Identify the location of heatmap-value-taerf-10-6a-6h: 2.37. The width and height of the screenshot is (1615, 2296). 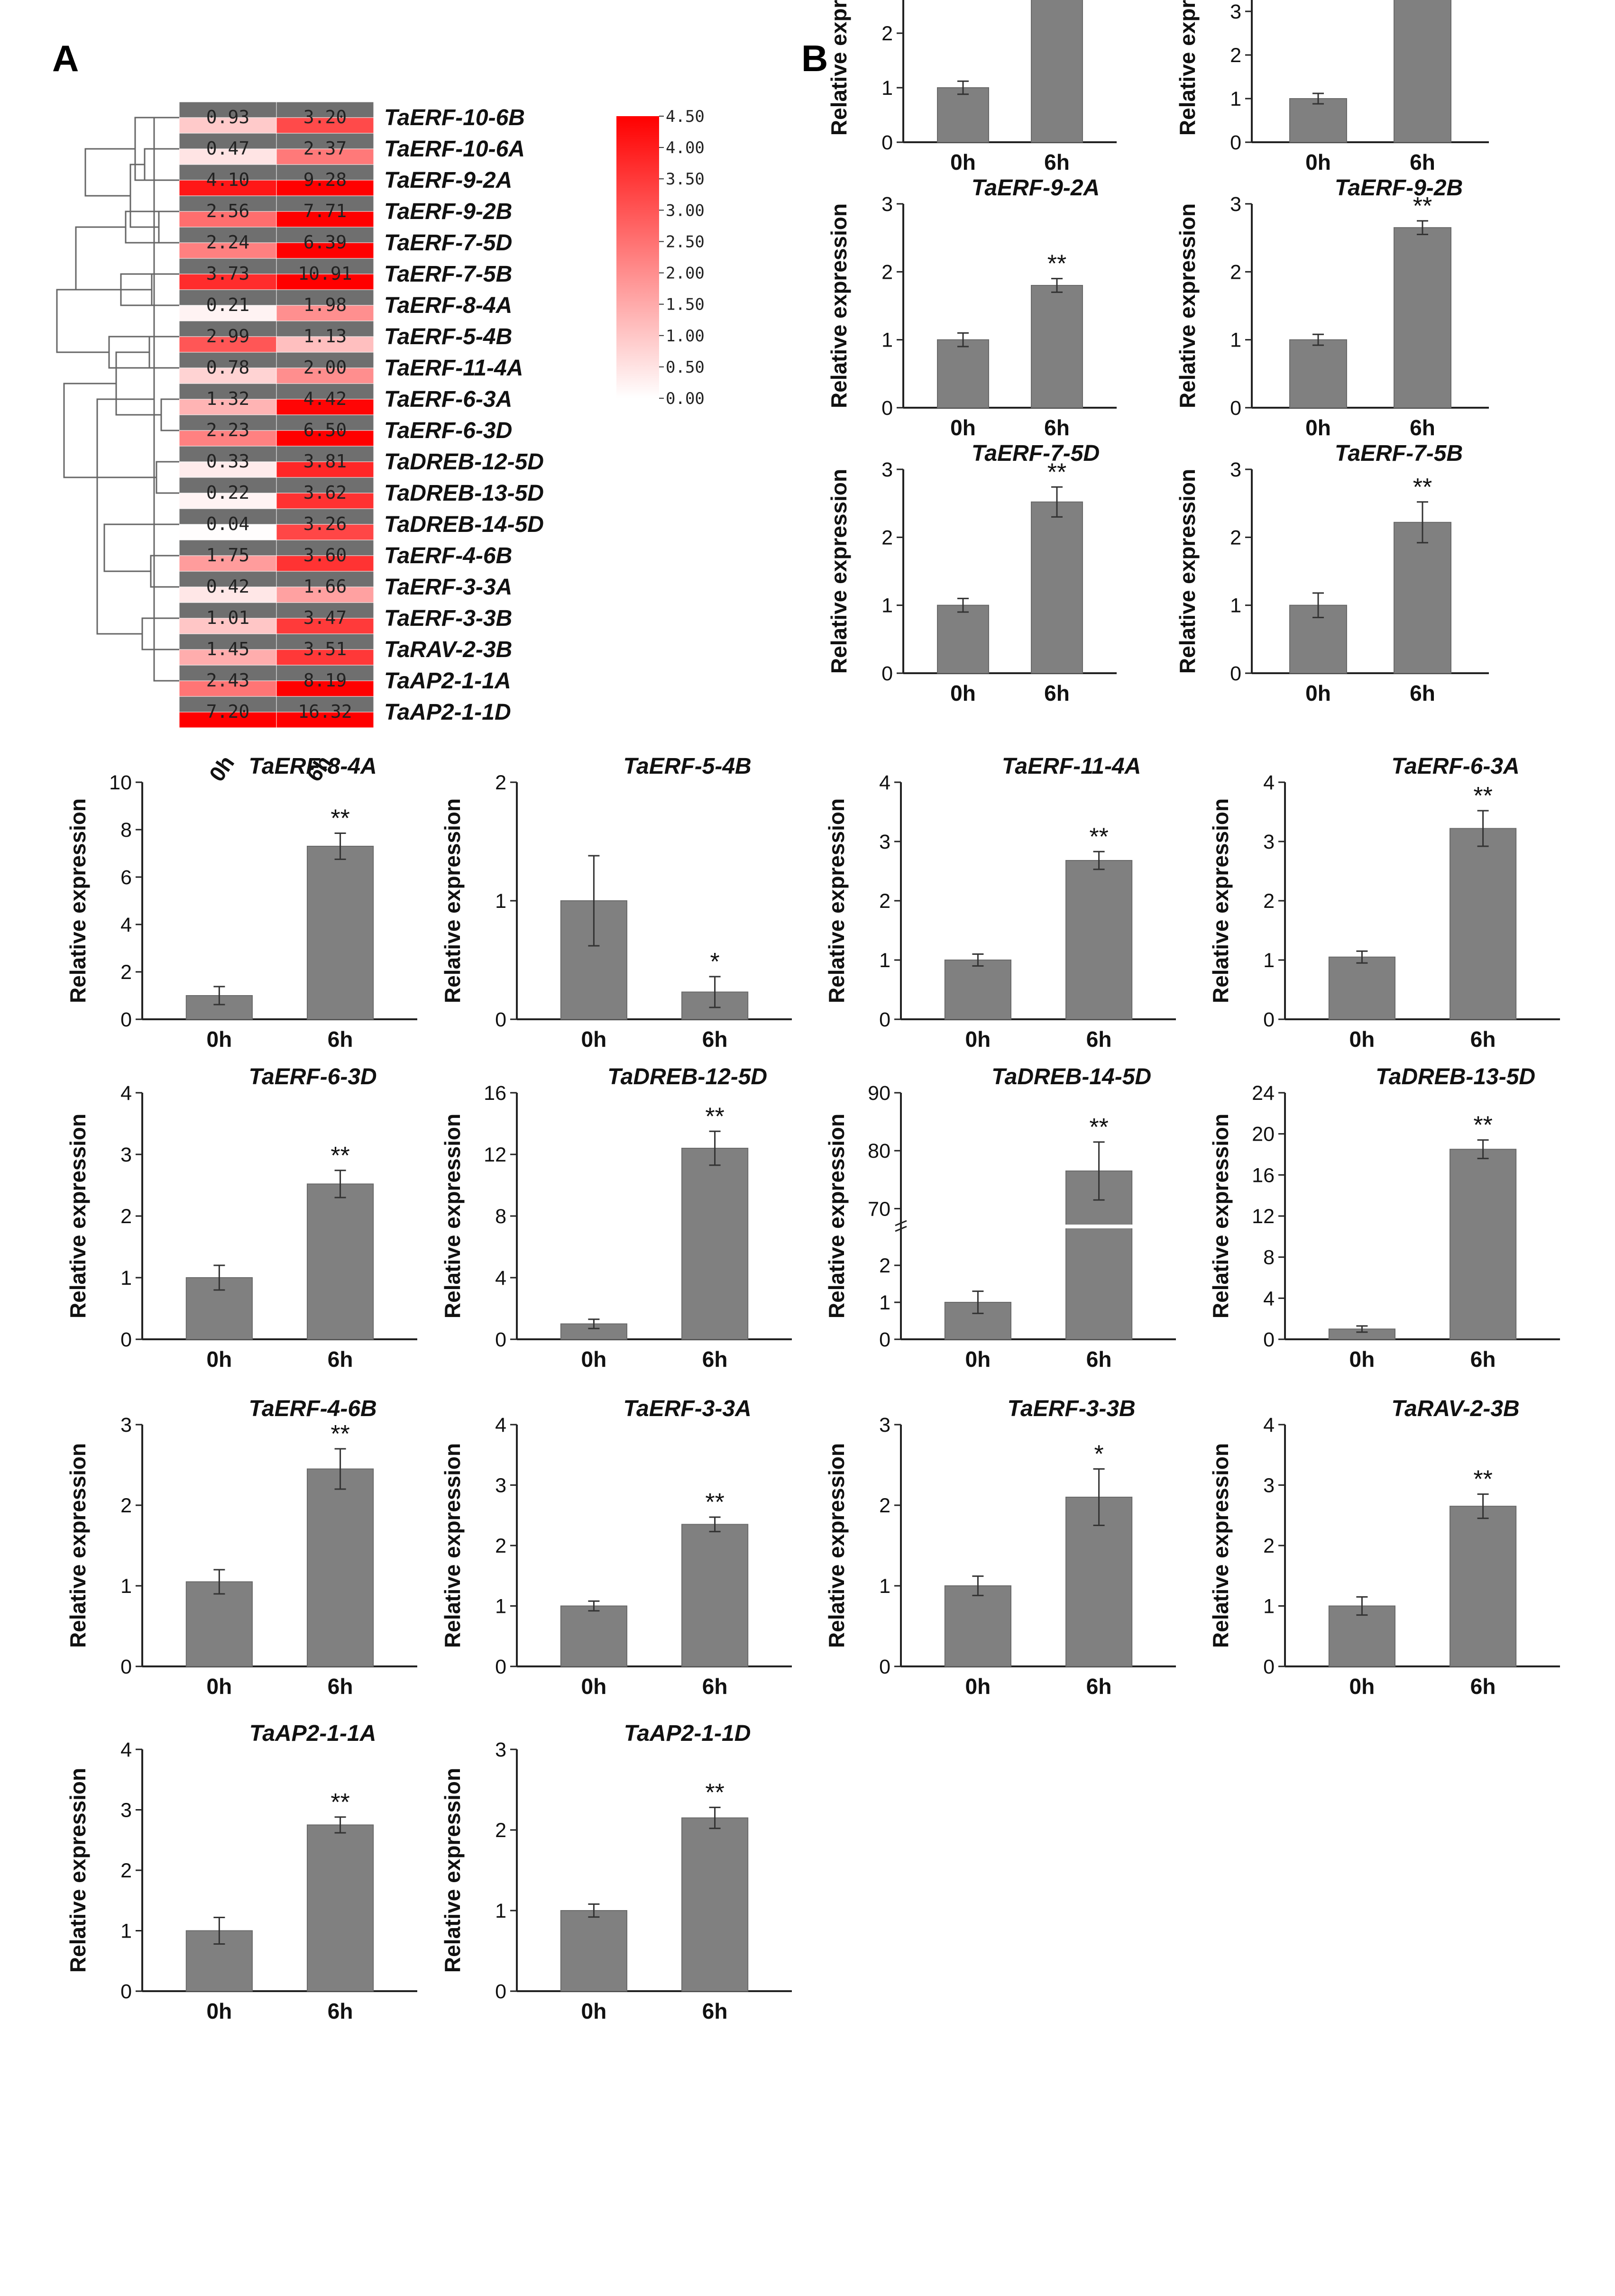
(325, 148).